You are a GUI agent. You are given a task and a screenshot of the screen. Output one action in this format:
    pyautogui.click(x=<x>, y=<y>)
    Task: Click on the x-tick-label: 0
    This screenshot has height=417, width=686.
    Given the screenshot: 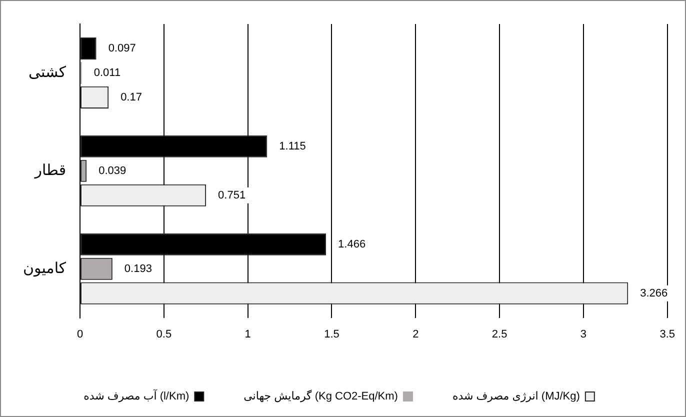 What is the action you would take?
    pyautogui.click(x=80, y=334)
    